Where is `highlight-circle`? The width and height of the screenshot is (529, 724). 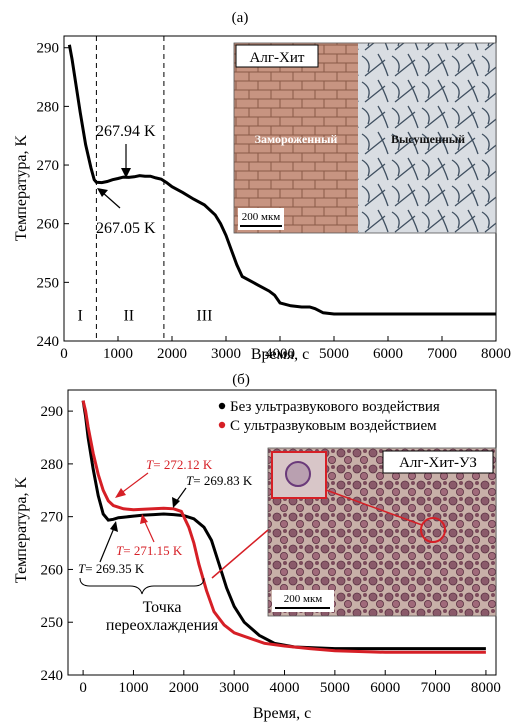
highlight-circle is located at coordinates (433, 530).